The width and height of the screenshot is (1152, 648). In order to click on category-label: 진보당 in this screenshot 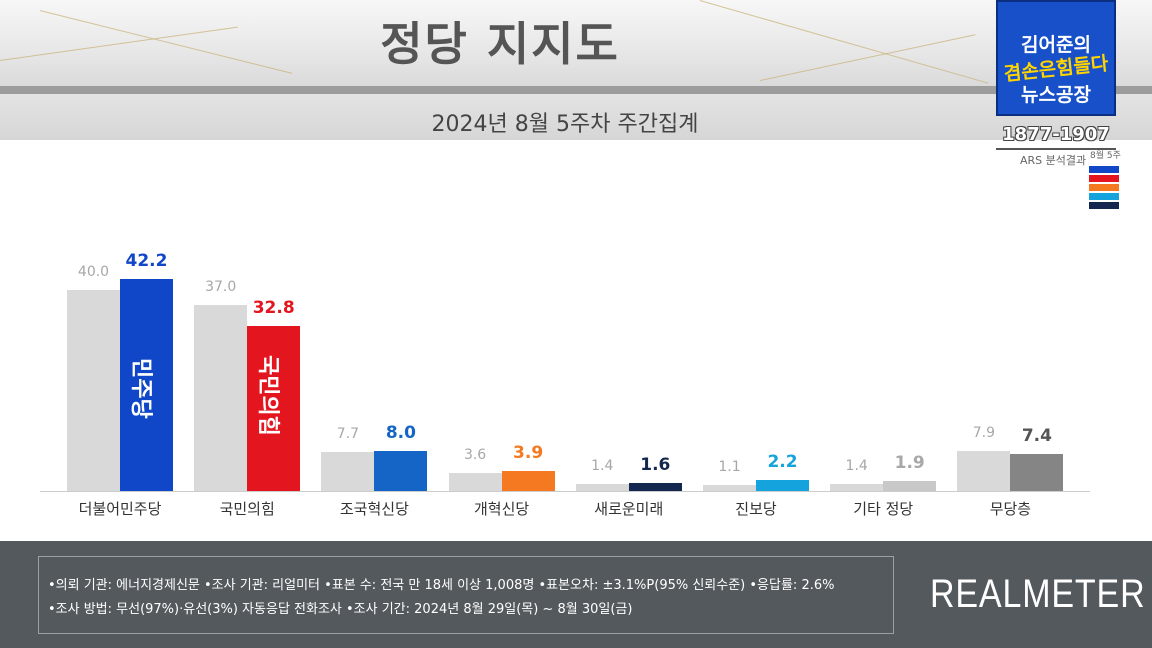, I will do `click(756, 509)`.